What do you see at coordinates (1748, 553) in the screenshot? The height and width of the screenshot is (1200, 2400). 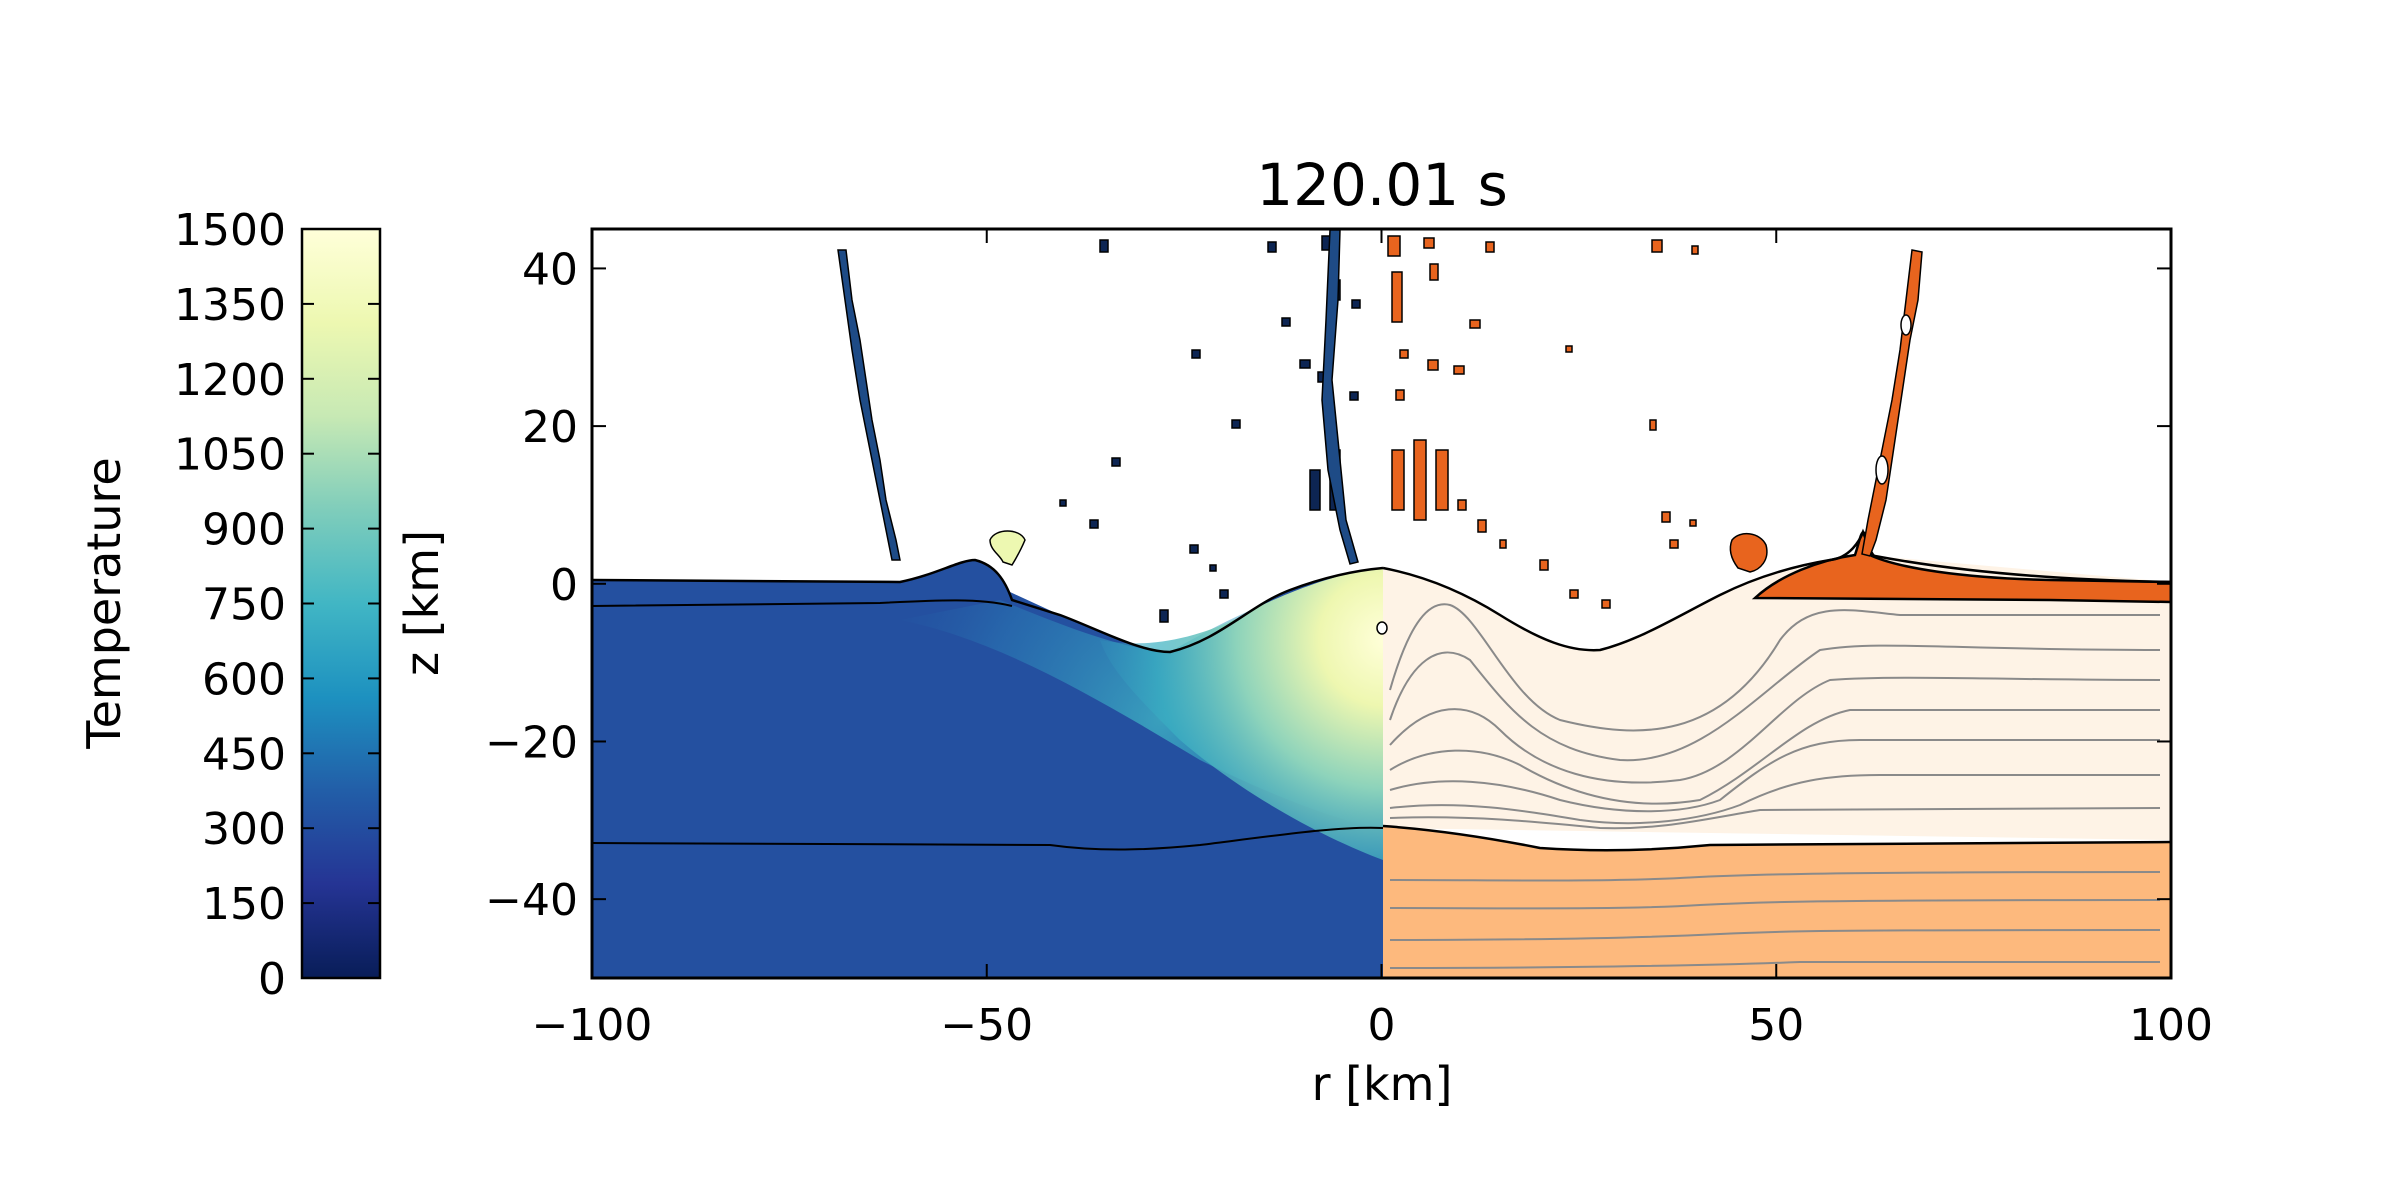 I see `ejecta-plume-right` at bounding box center [1748, 553].